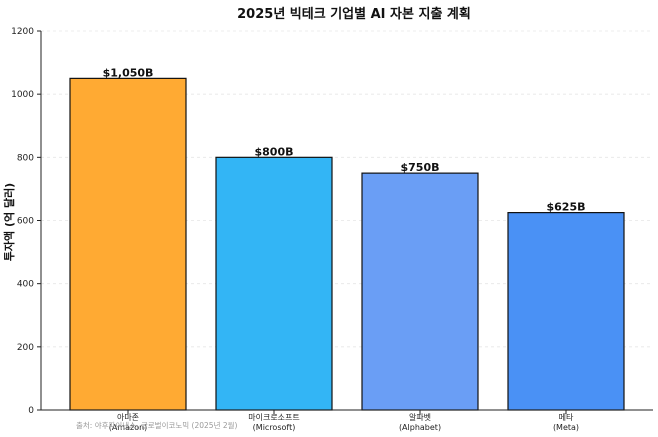 Image resolution: width=658 pixels, height=437 pixels. I want to click on x-category-label: (Microsoft), so click(274, 427).